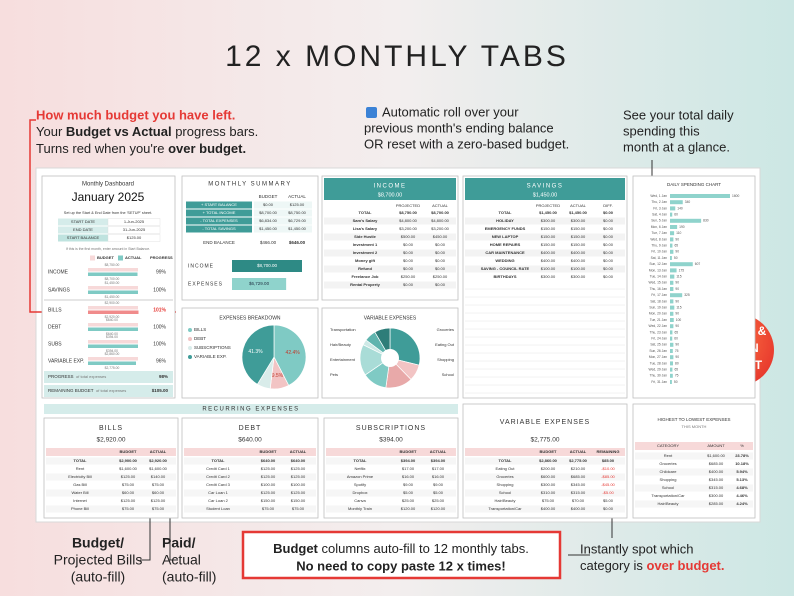 The height and width of the screenshot is (596, 794). What do you see at coordinates (578, 260) in the screenshot?
I see `label: $400.00` at bounding box center [578, 260].